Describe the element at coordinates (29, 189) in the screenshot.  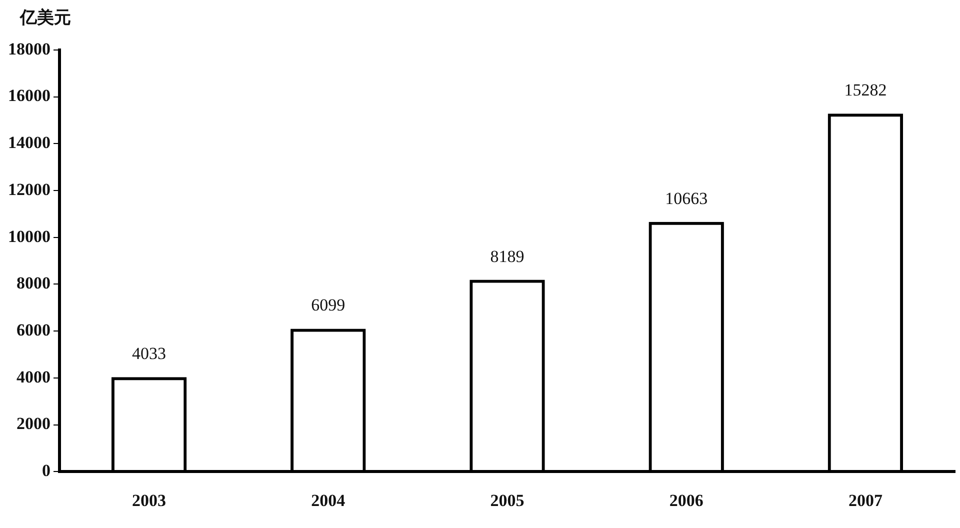
I see `y-tick-label: 12000` at that location.